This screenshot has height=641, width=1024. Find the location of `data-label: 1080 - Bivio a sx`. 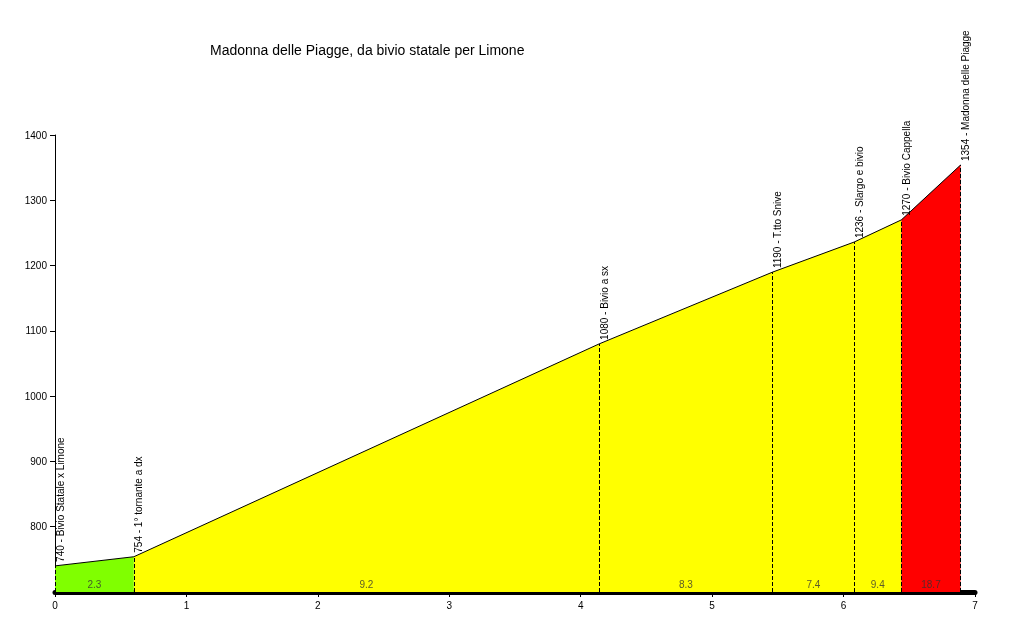

data-label: 1080 - Bivio a sx is located at coordinates (604, 302).